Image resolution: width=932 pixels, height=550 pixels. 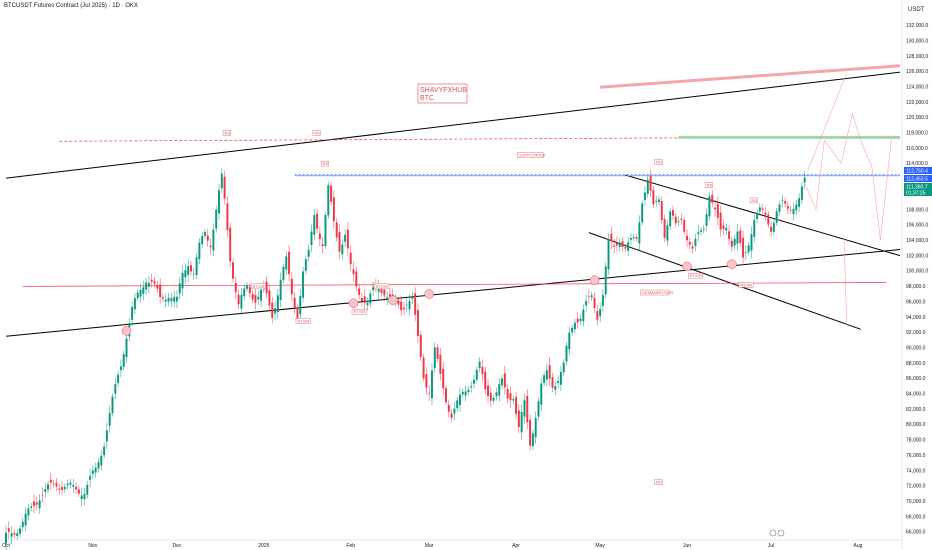 I want to click on y-tick-label: 96,000.0, so click(x=916, y=302).